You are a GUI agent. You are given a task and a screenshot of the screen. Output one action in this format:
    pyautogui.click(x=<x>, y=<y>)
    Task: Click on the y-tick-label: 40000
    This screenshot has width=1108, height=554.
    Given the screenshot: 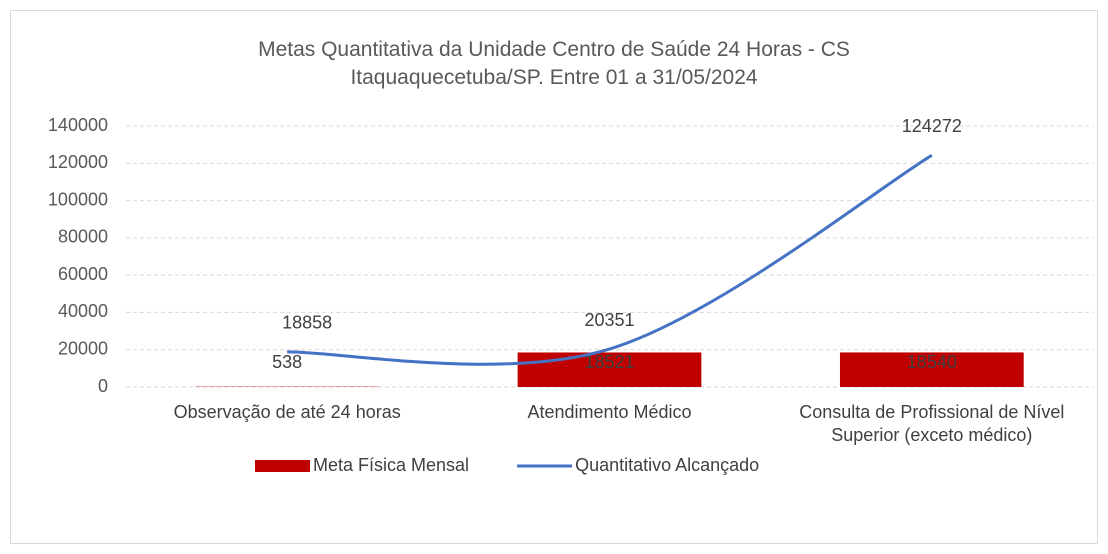 What is the action you would take?
    pyautogui.click(x=83, y=311)
    